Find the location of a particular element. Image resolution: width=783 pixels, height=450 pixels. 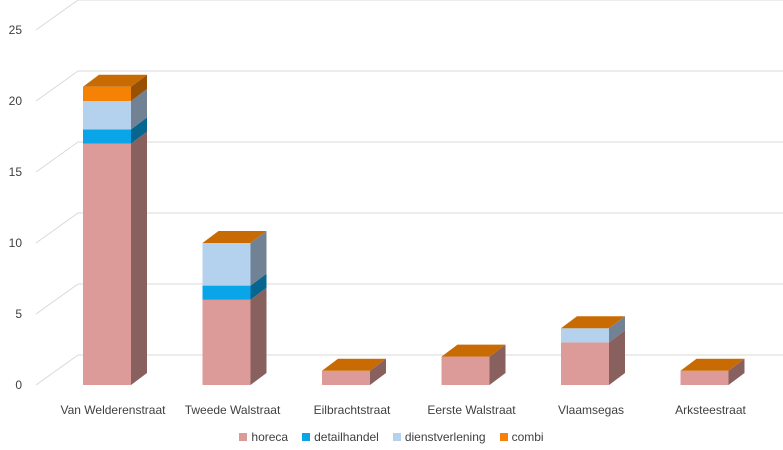

legend-label-combi: combi is located at coordinates (527, 437).